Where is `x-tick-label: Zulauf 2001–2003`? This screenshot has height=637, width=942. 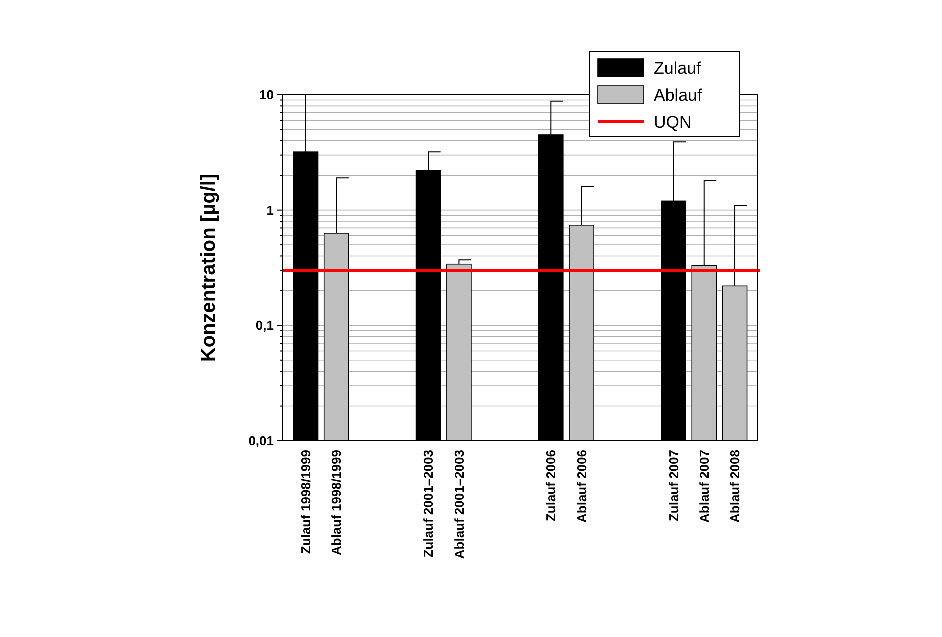
x-tick-label: Zulauf 2001–2003 is located at coordinates (428, 504).